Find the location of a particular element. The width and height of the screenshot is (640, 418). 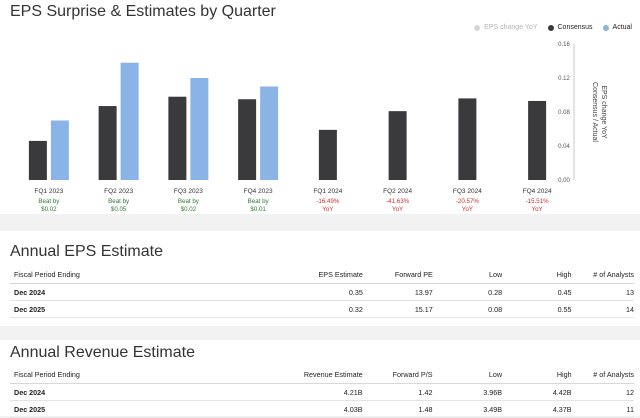

table-row: Dec 2024 0.35 13.97 0.28 0.45 13 is located at coordinates (322, 292).